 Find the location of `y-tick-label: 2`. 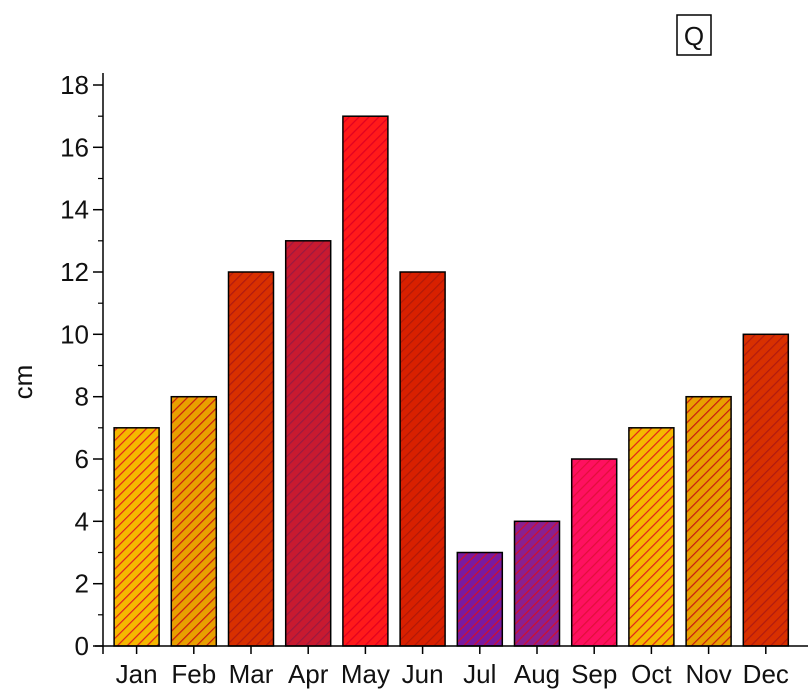

y-tick-label: 2 is located at coordinates (82, 584).